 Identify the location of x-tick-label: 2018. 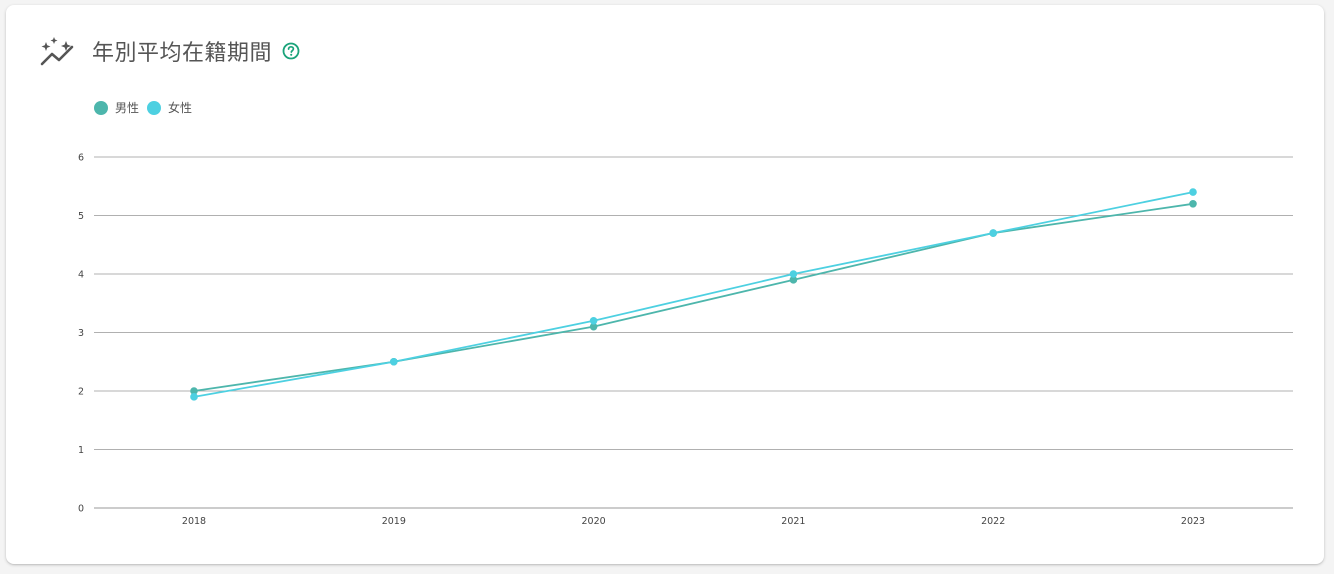
(194, 521).